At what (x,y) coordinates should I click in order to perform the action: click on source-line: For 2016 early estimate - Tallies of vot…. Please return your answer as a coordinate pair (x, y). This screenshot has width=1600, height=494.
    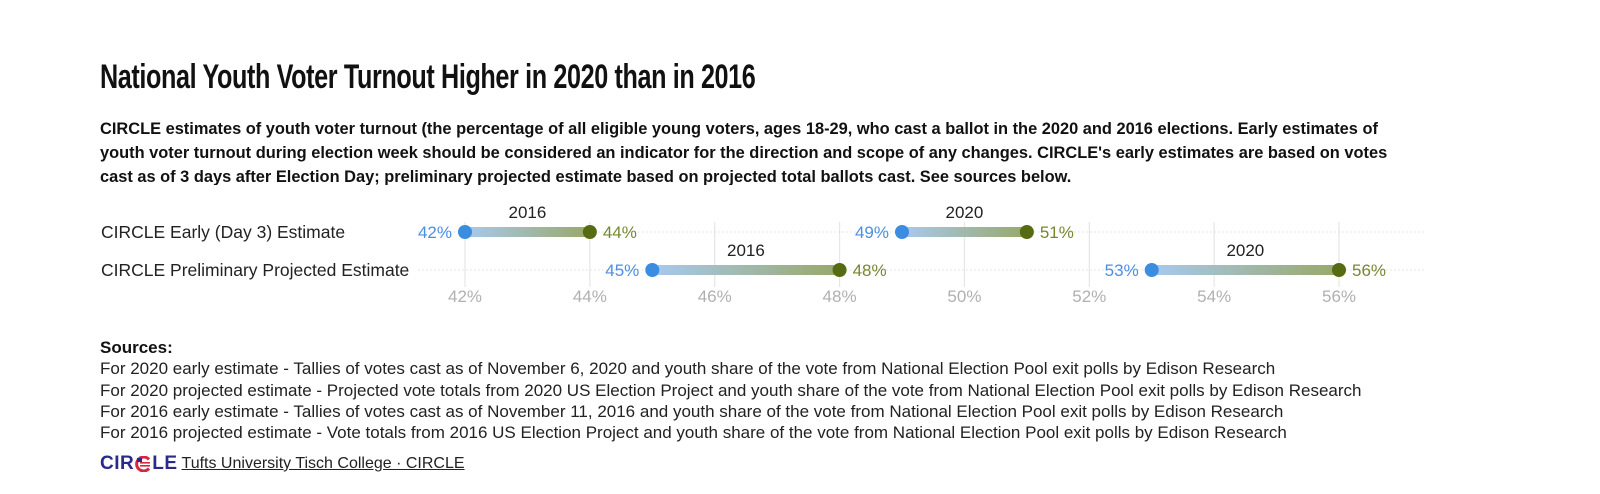
    Looking at the image, I should click on (692, 411).